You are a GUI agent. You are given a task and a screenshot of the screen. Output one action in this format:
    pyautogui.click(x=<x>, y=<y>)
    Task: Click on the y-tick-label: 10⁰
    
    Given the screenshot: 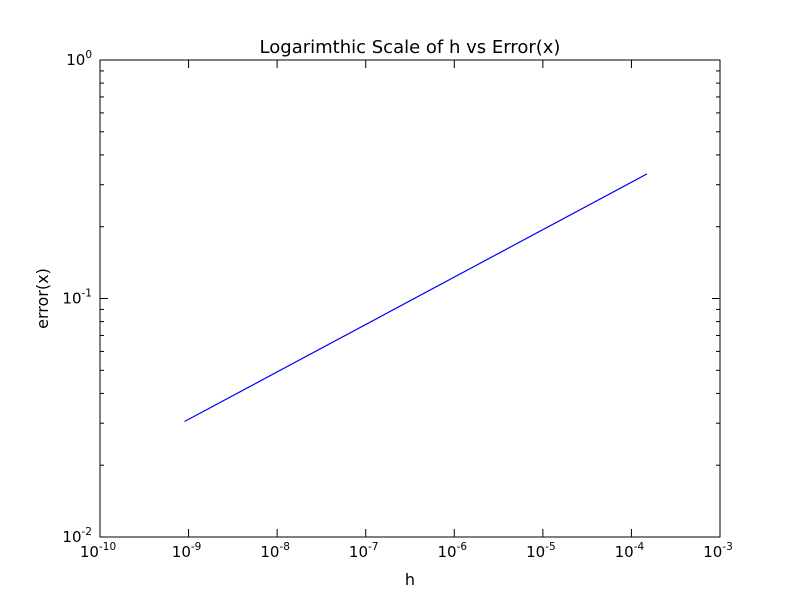 What is the action you would take?
    pyautogui.click(x=79, y=59)
    